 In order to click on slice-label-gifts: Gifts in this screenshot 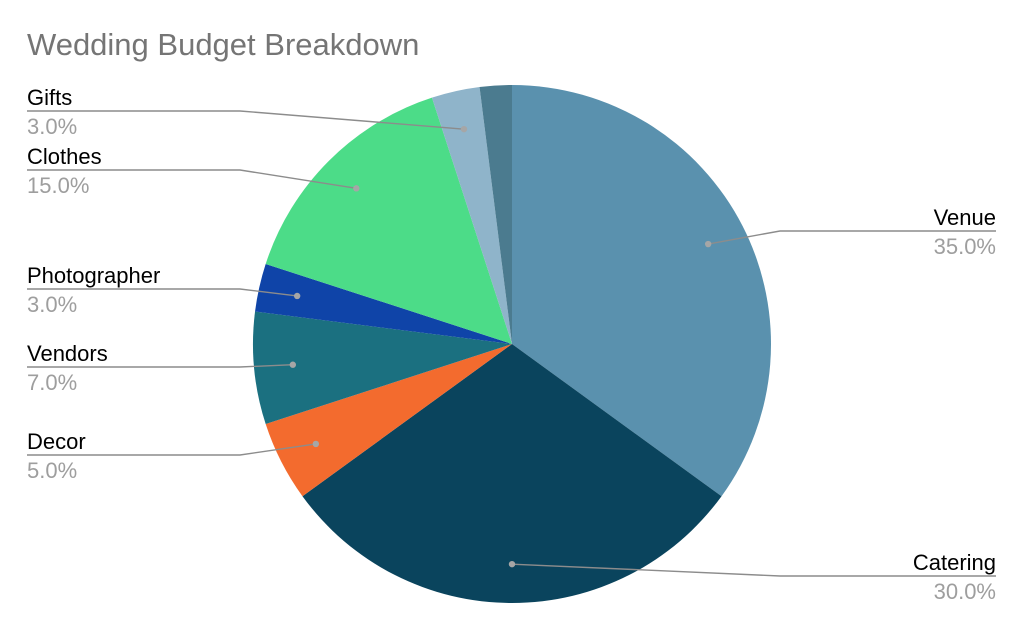, I will do `click(49, 97)`.